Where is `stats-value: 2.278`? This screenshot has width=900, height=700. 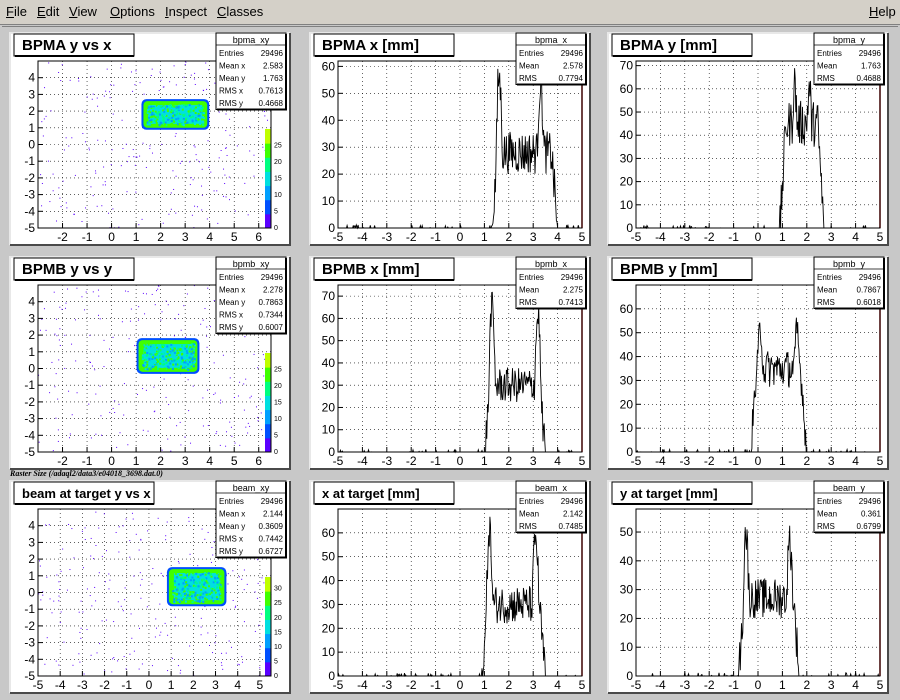
stats-value: 2.278 is located at coordinates (273, 290).